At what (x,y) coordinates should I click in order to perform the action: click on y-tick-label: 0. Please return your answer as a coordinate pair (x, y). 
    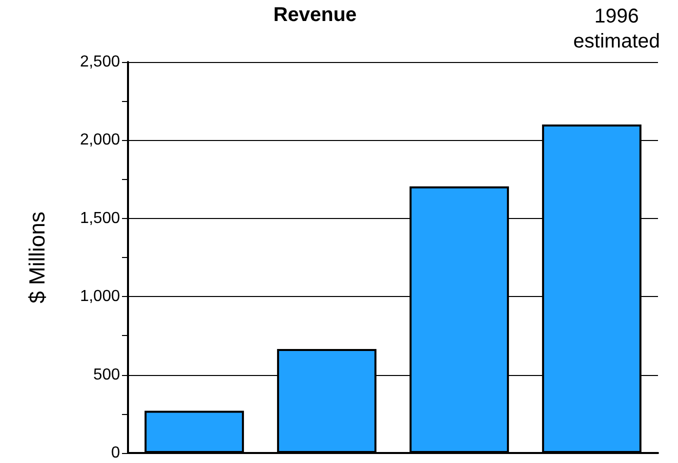
    Looking at the image, I should click on (115, 453).